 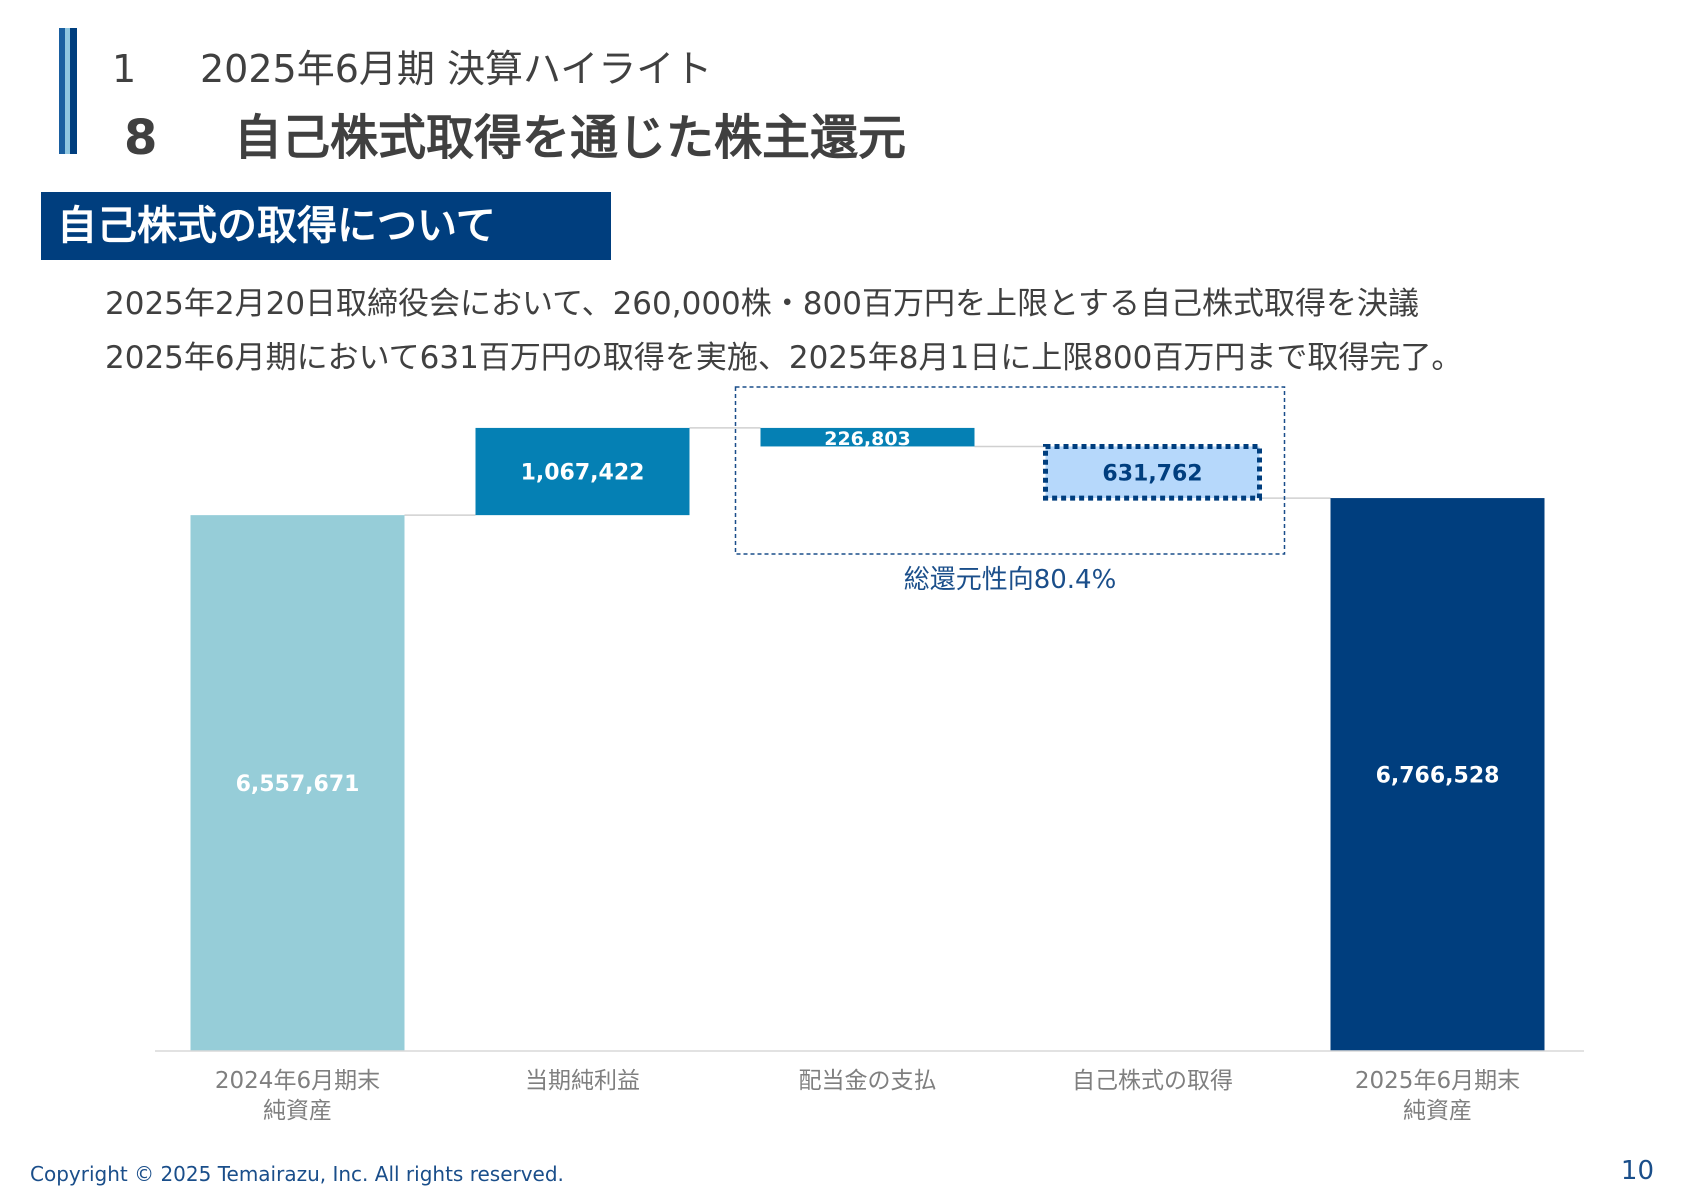 I want to click on section-banner: 自己株式の取得について, so click(x=326, y=226).